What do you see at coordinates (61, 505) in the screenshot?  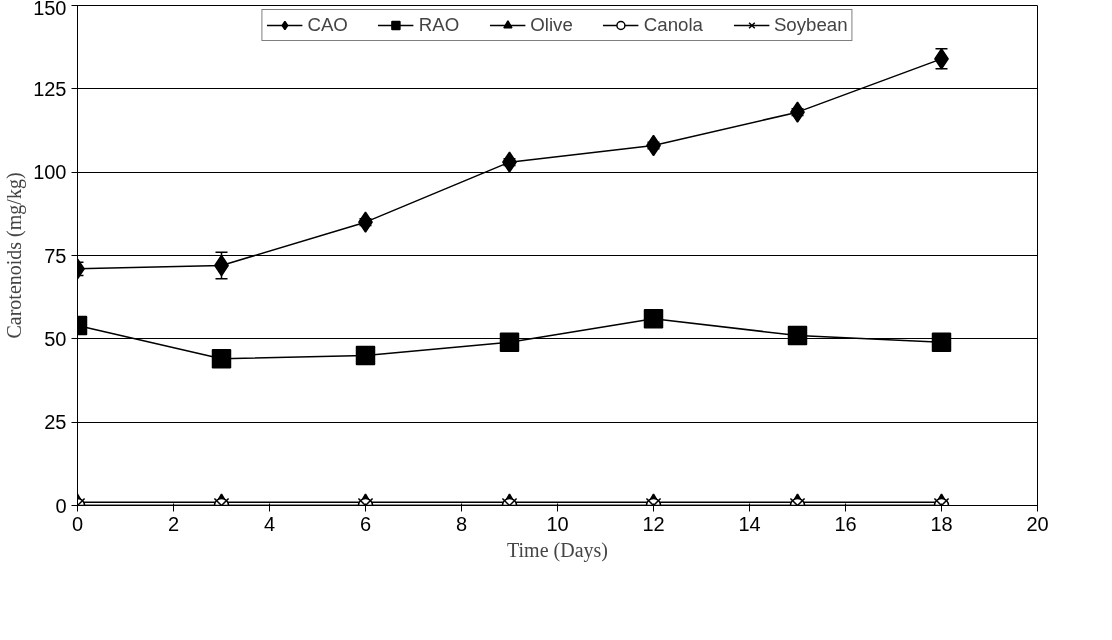 I see `y-tick-label: 0` at bounding box center [61, 505].